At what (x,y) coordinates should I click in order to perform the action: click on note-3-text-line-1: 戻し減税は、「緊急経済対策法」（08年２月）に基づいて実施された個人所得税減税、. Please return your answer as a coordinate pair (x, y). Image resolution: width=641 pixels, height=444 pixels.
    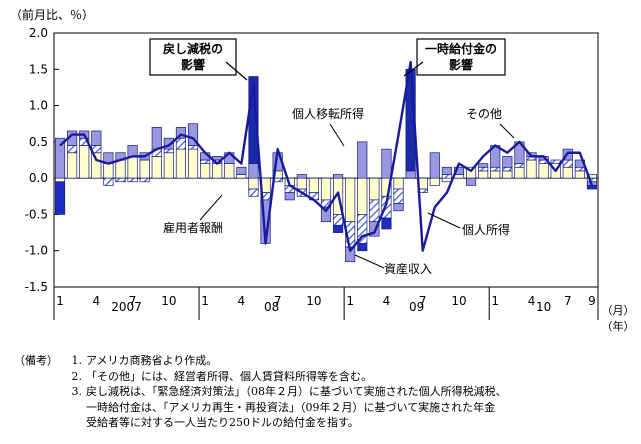
    Looking at the image, I should click on (296, 391).